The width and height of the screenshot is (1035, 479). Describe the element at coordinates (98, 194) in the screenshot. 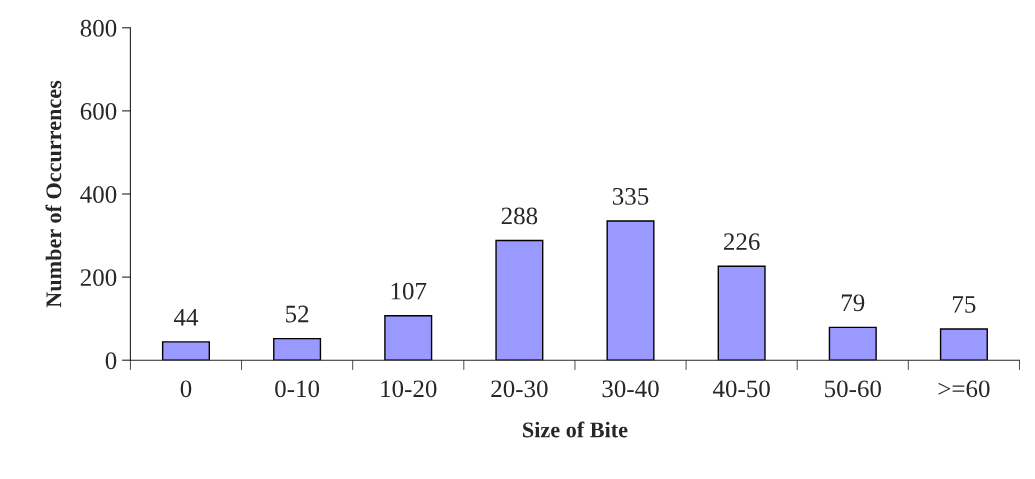

I see `y-tick-label: 400` at that location.